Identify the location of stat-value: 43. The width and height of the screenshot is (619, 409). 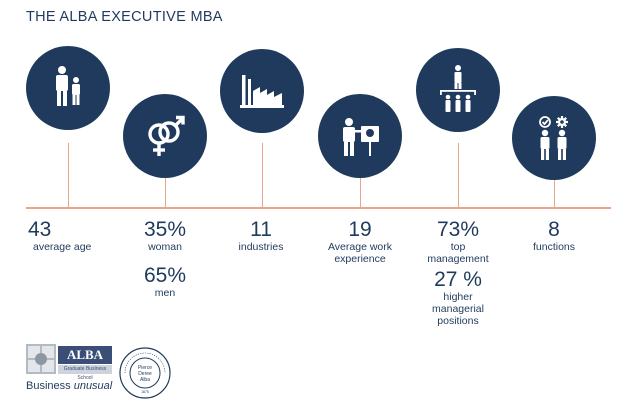
(40, 229).